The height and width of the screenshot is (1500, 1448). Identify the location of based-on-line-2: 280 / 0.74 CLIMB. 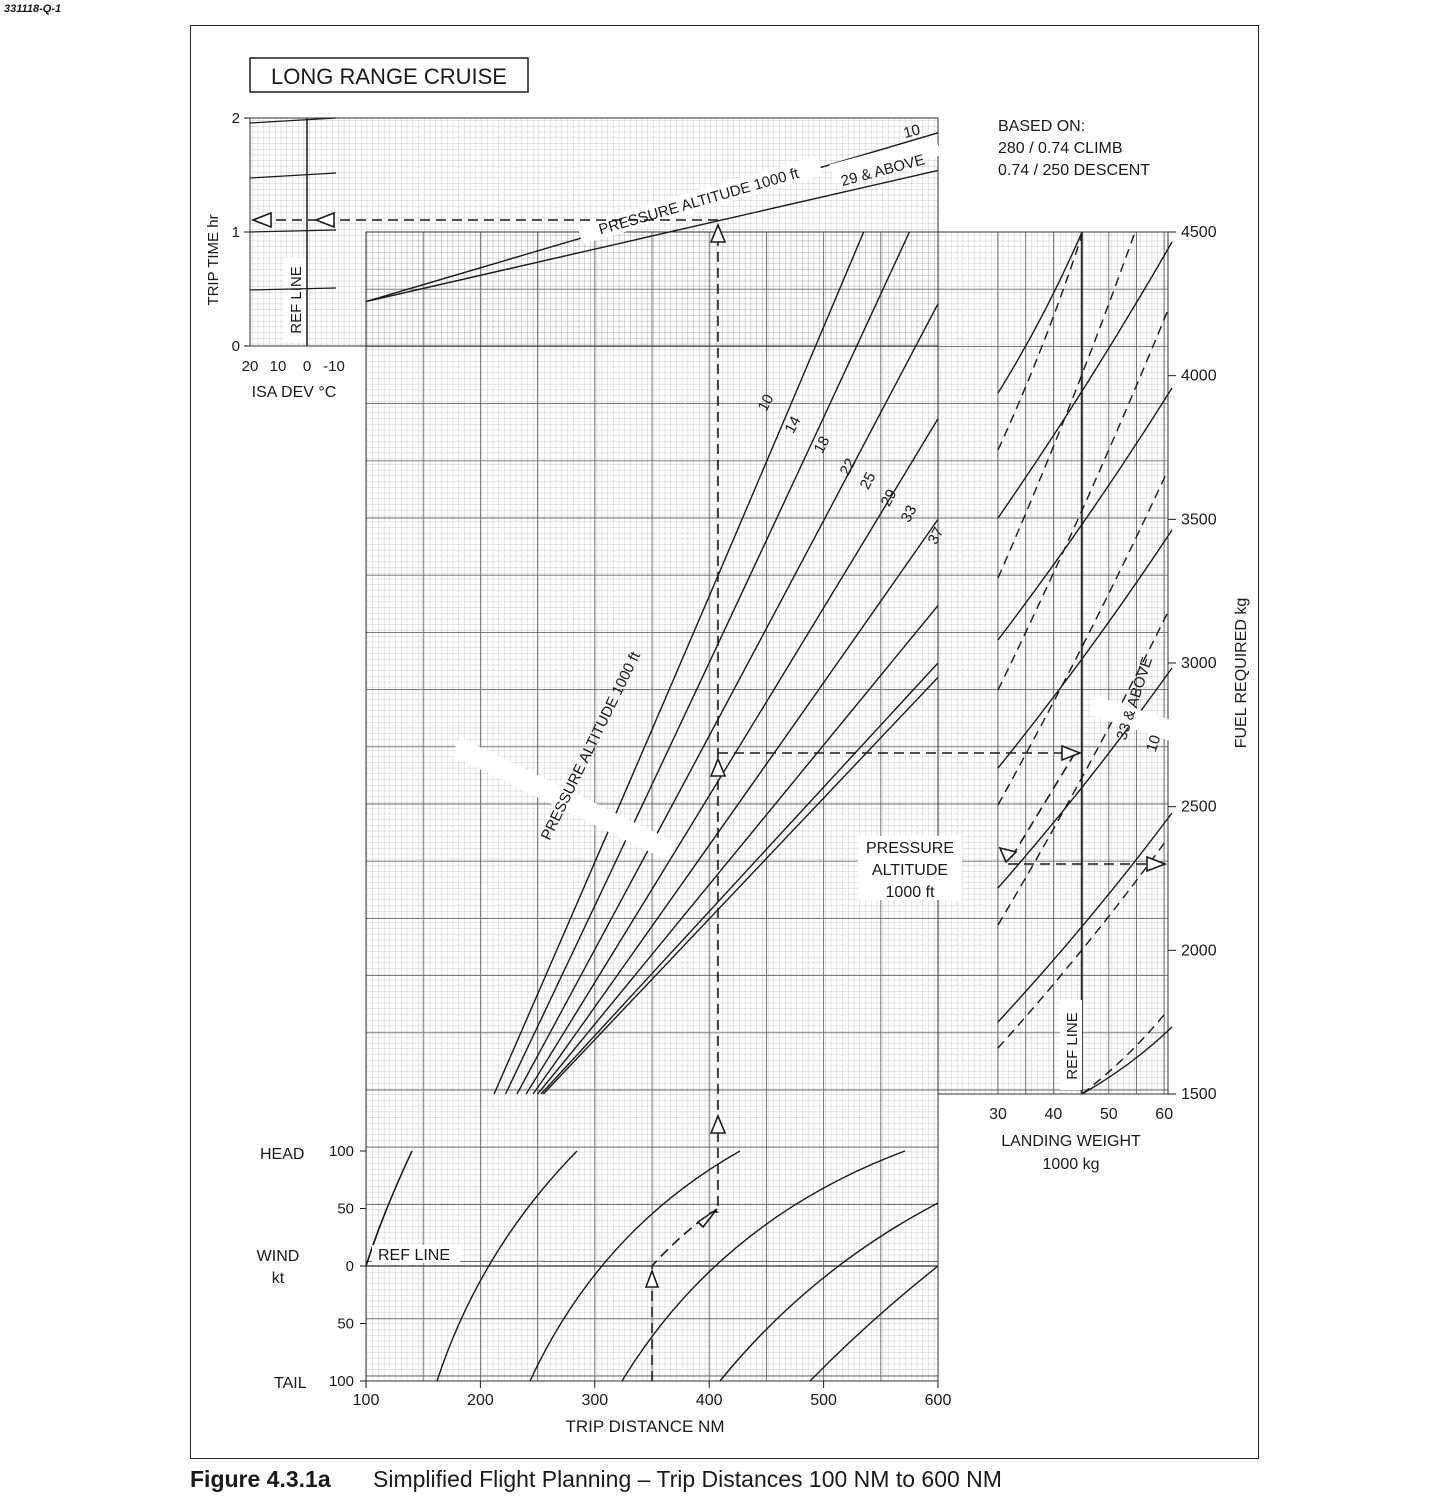
(1060, 148).